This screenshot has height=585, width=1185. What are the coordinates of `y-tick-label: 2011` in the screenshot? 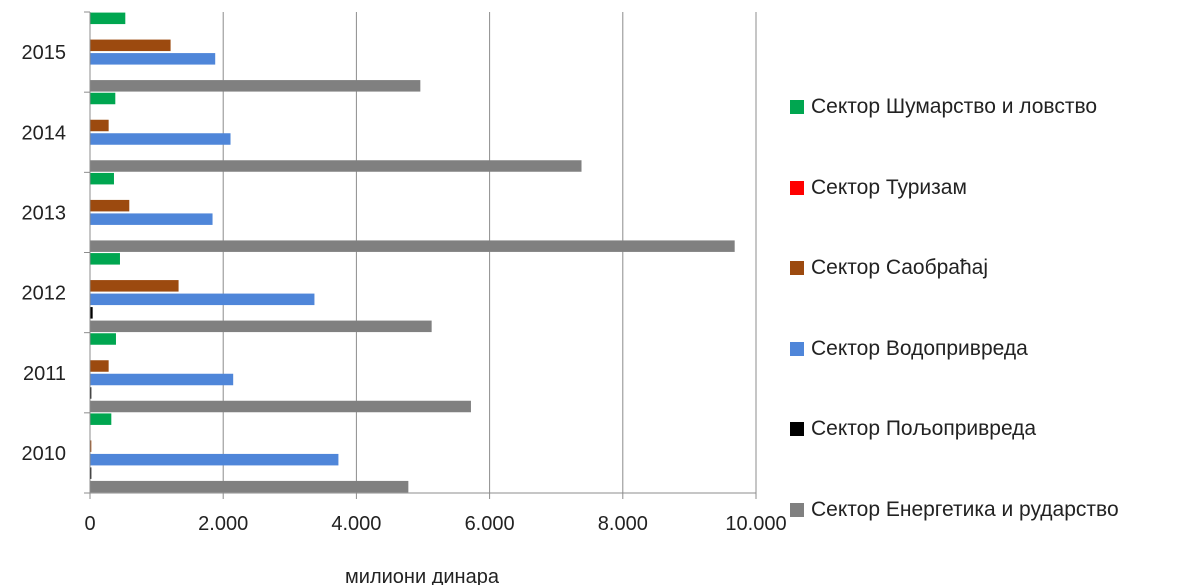 It's located at (44, 374).